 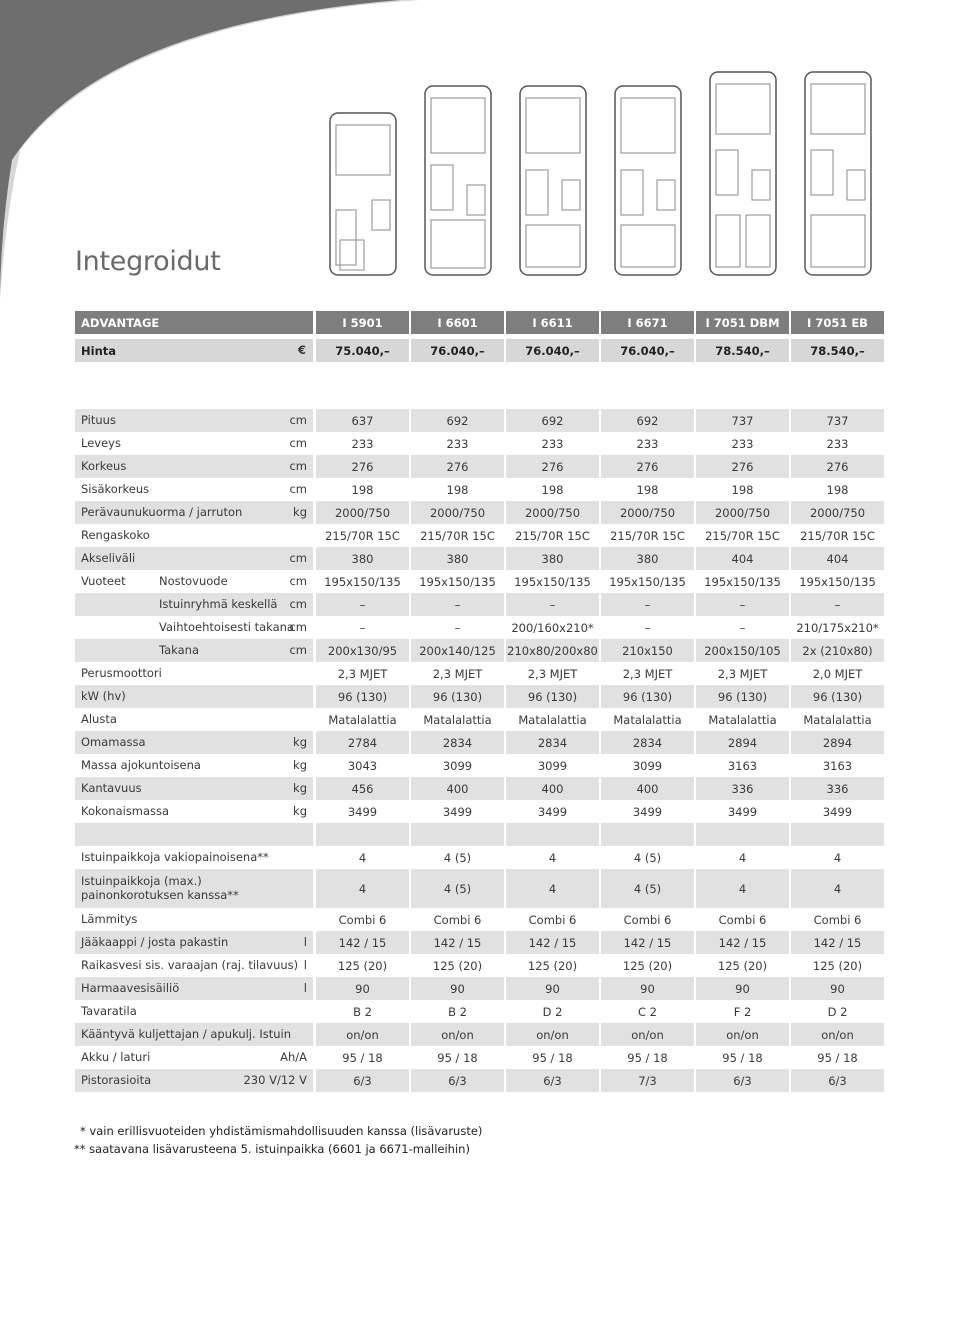 What do you see at coordinates (362, 742) in the screenshot?
I see `row-value: 2784` at bounding box center [362, 742].